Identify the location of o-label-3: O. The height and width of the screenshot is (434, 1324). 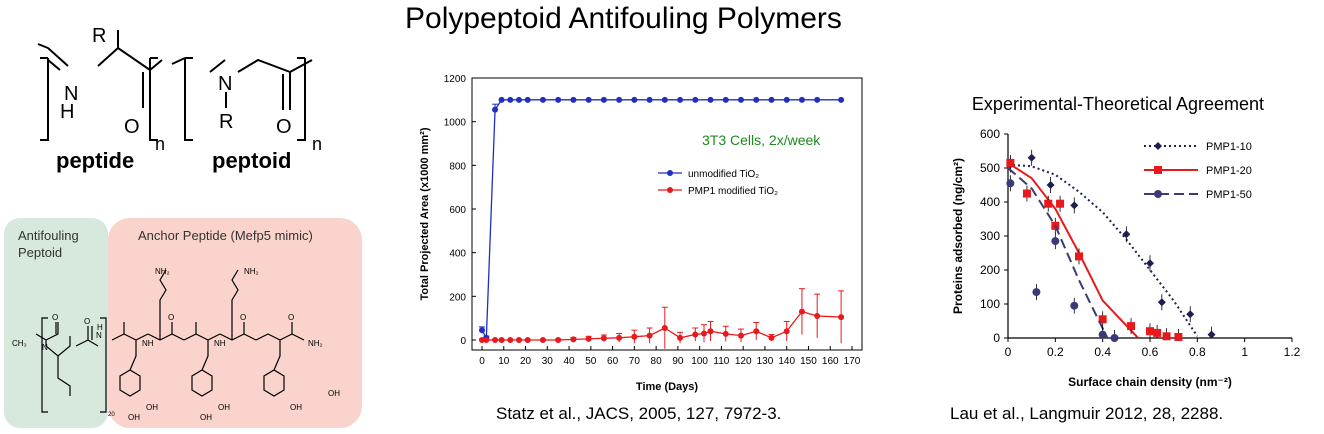
(171, 317).